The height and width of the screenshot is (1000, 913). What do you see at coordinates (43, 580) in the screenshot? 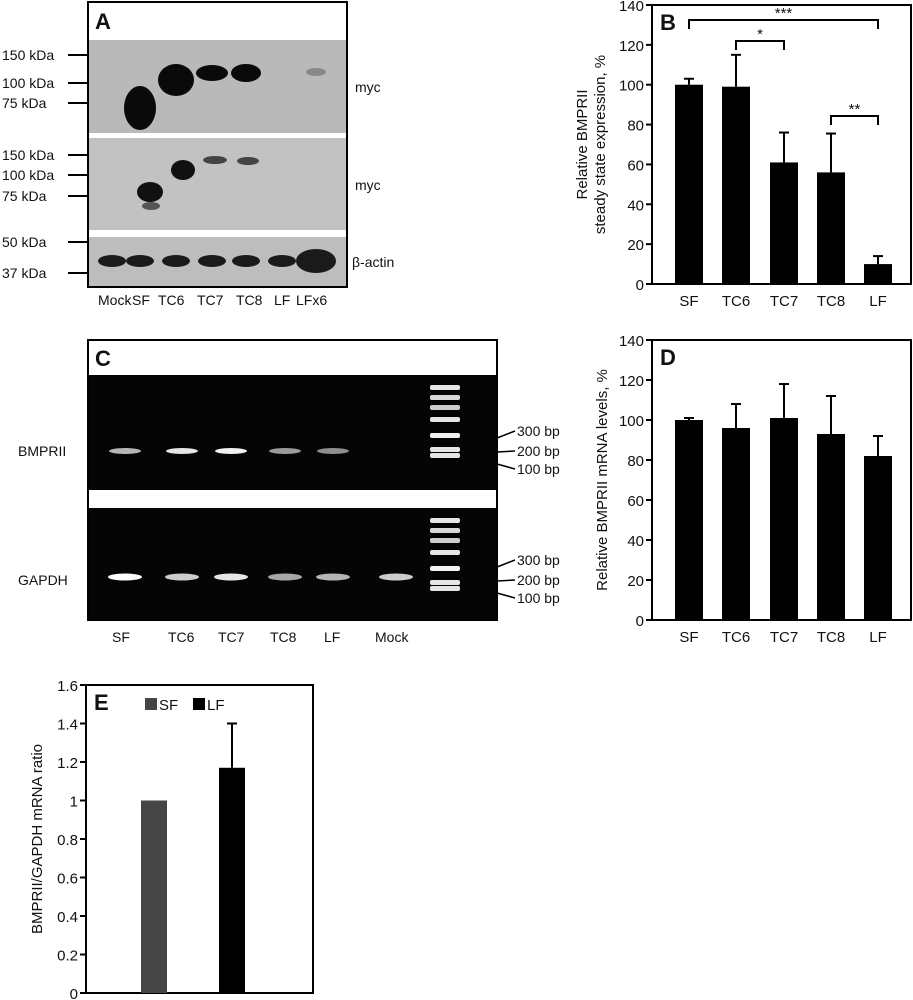
I see `gel2-label: GAPDH` at bounding box center [43, 580].